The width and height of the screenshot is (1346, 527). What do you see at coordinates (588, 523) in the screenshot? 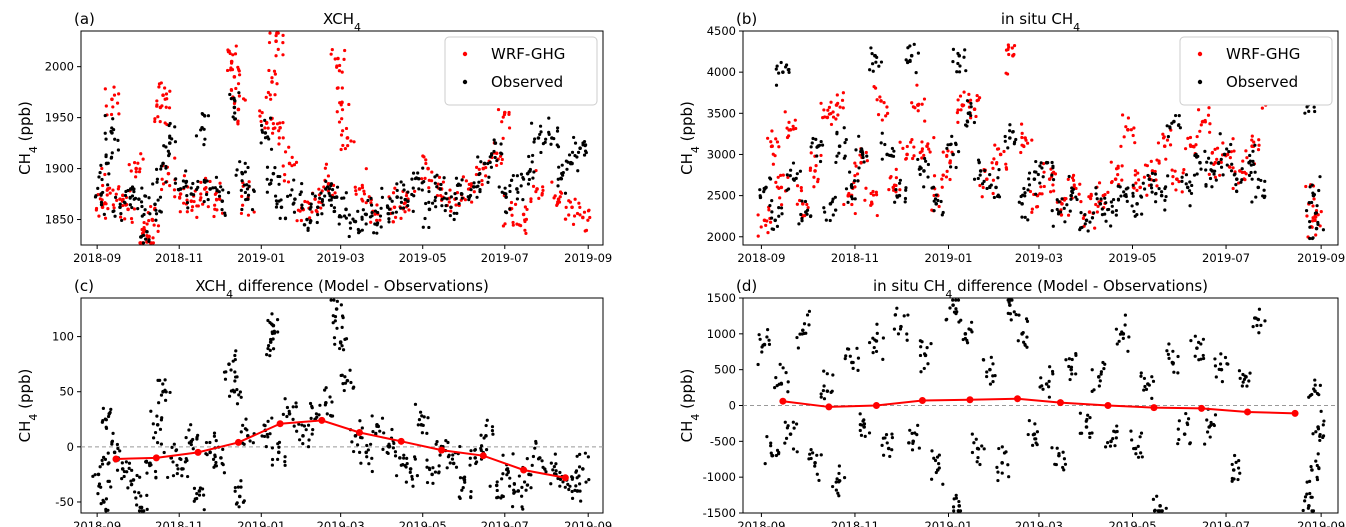
I see `x-tick-label: 2019-09` at bounding box center [588, 523].